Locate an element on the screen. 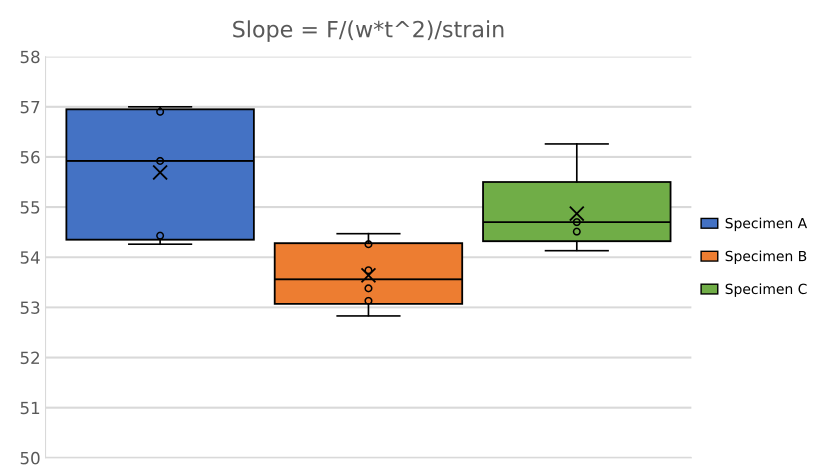 Image resolution: width=828 pixels, height=472 pixels. y-tick-label: 51 is located at coordinates (30, 408).